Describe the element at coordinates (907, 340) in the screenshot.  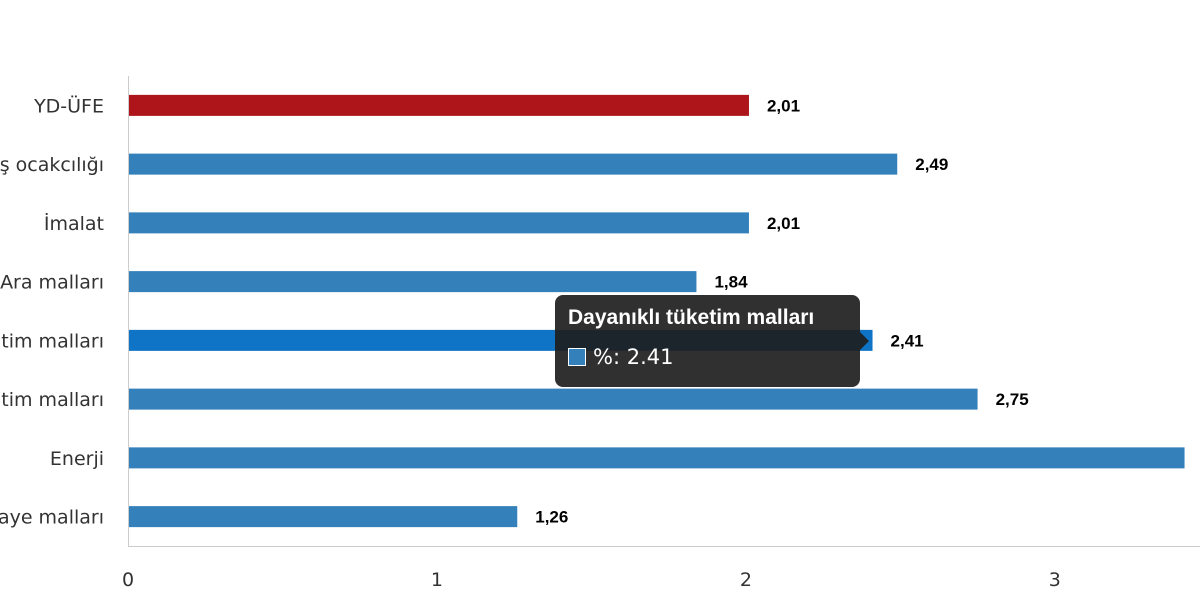
I see `value-label-4: 2,41` at that location.